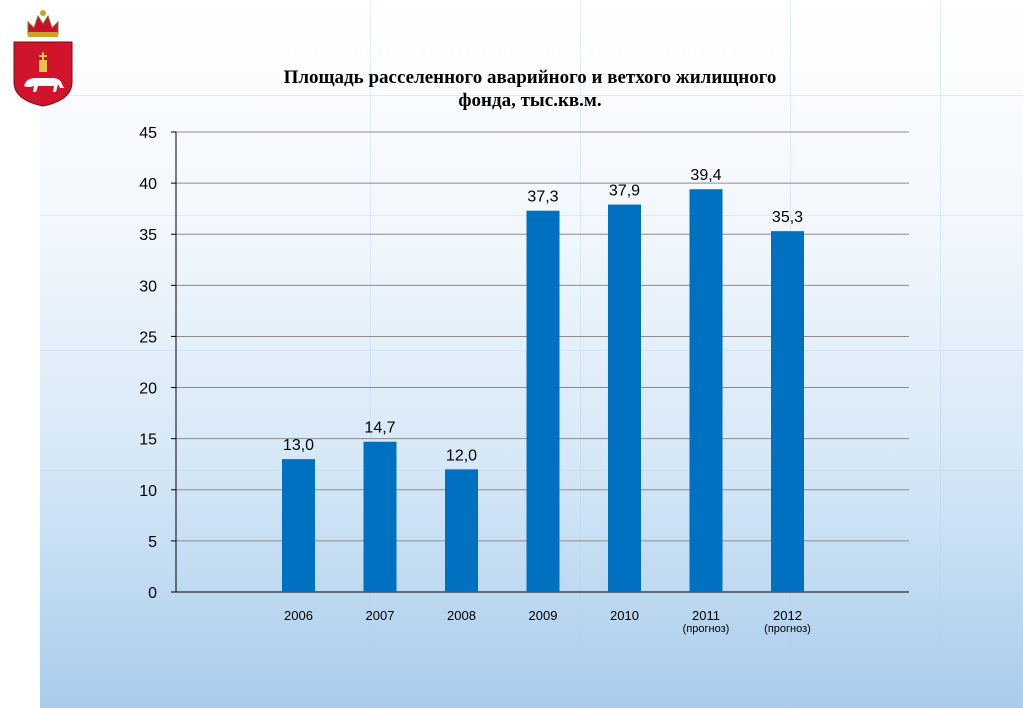 The height and width of the screenshot is (708, 1023). What do you see at coordinates (706, 615) in the screenshot?
I see `x-tick-label: 2011` at bounding box center [706, 615].